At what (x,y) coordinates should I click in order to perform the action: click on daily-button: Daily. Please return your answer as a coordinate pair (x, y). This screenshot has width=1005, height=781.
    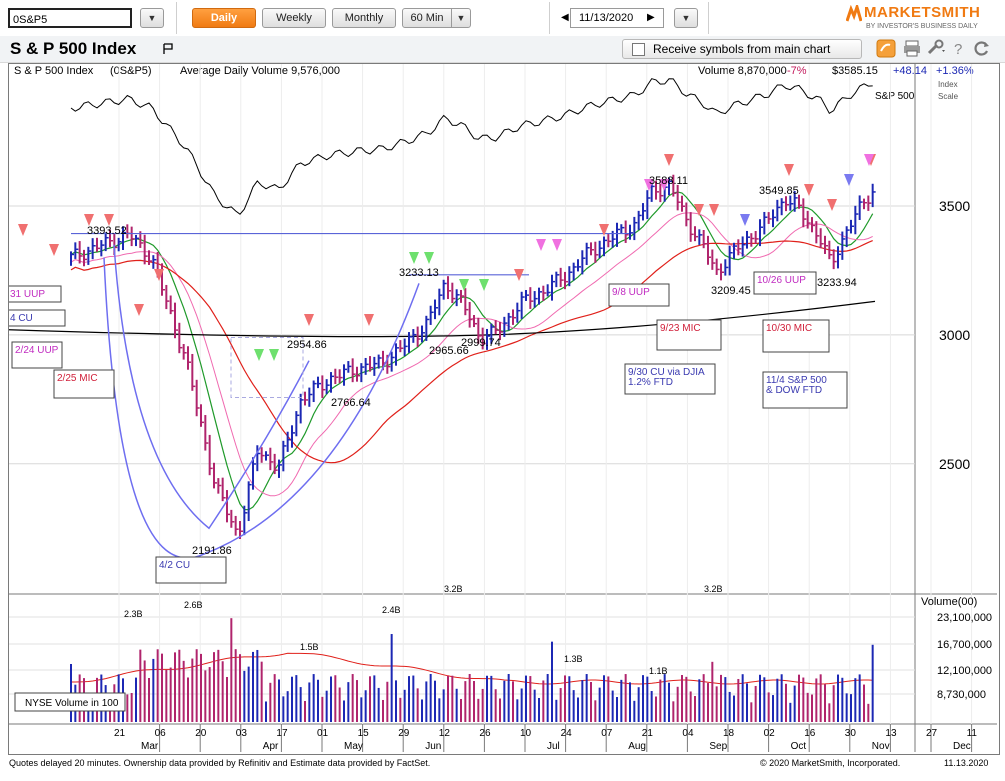
    Looking at the image, I should click on (224, 18).